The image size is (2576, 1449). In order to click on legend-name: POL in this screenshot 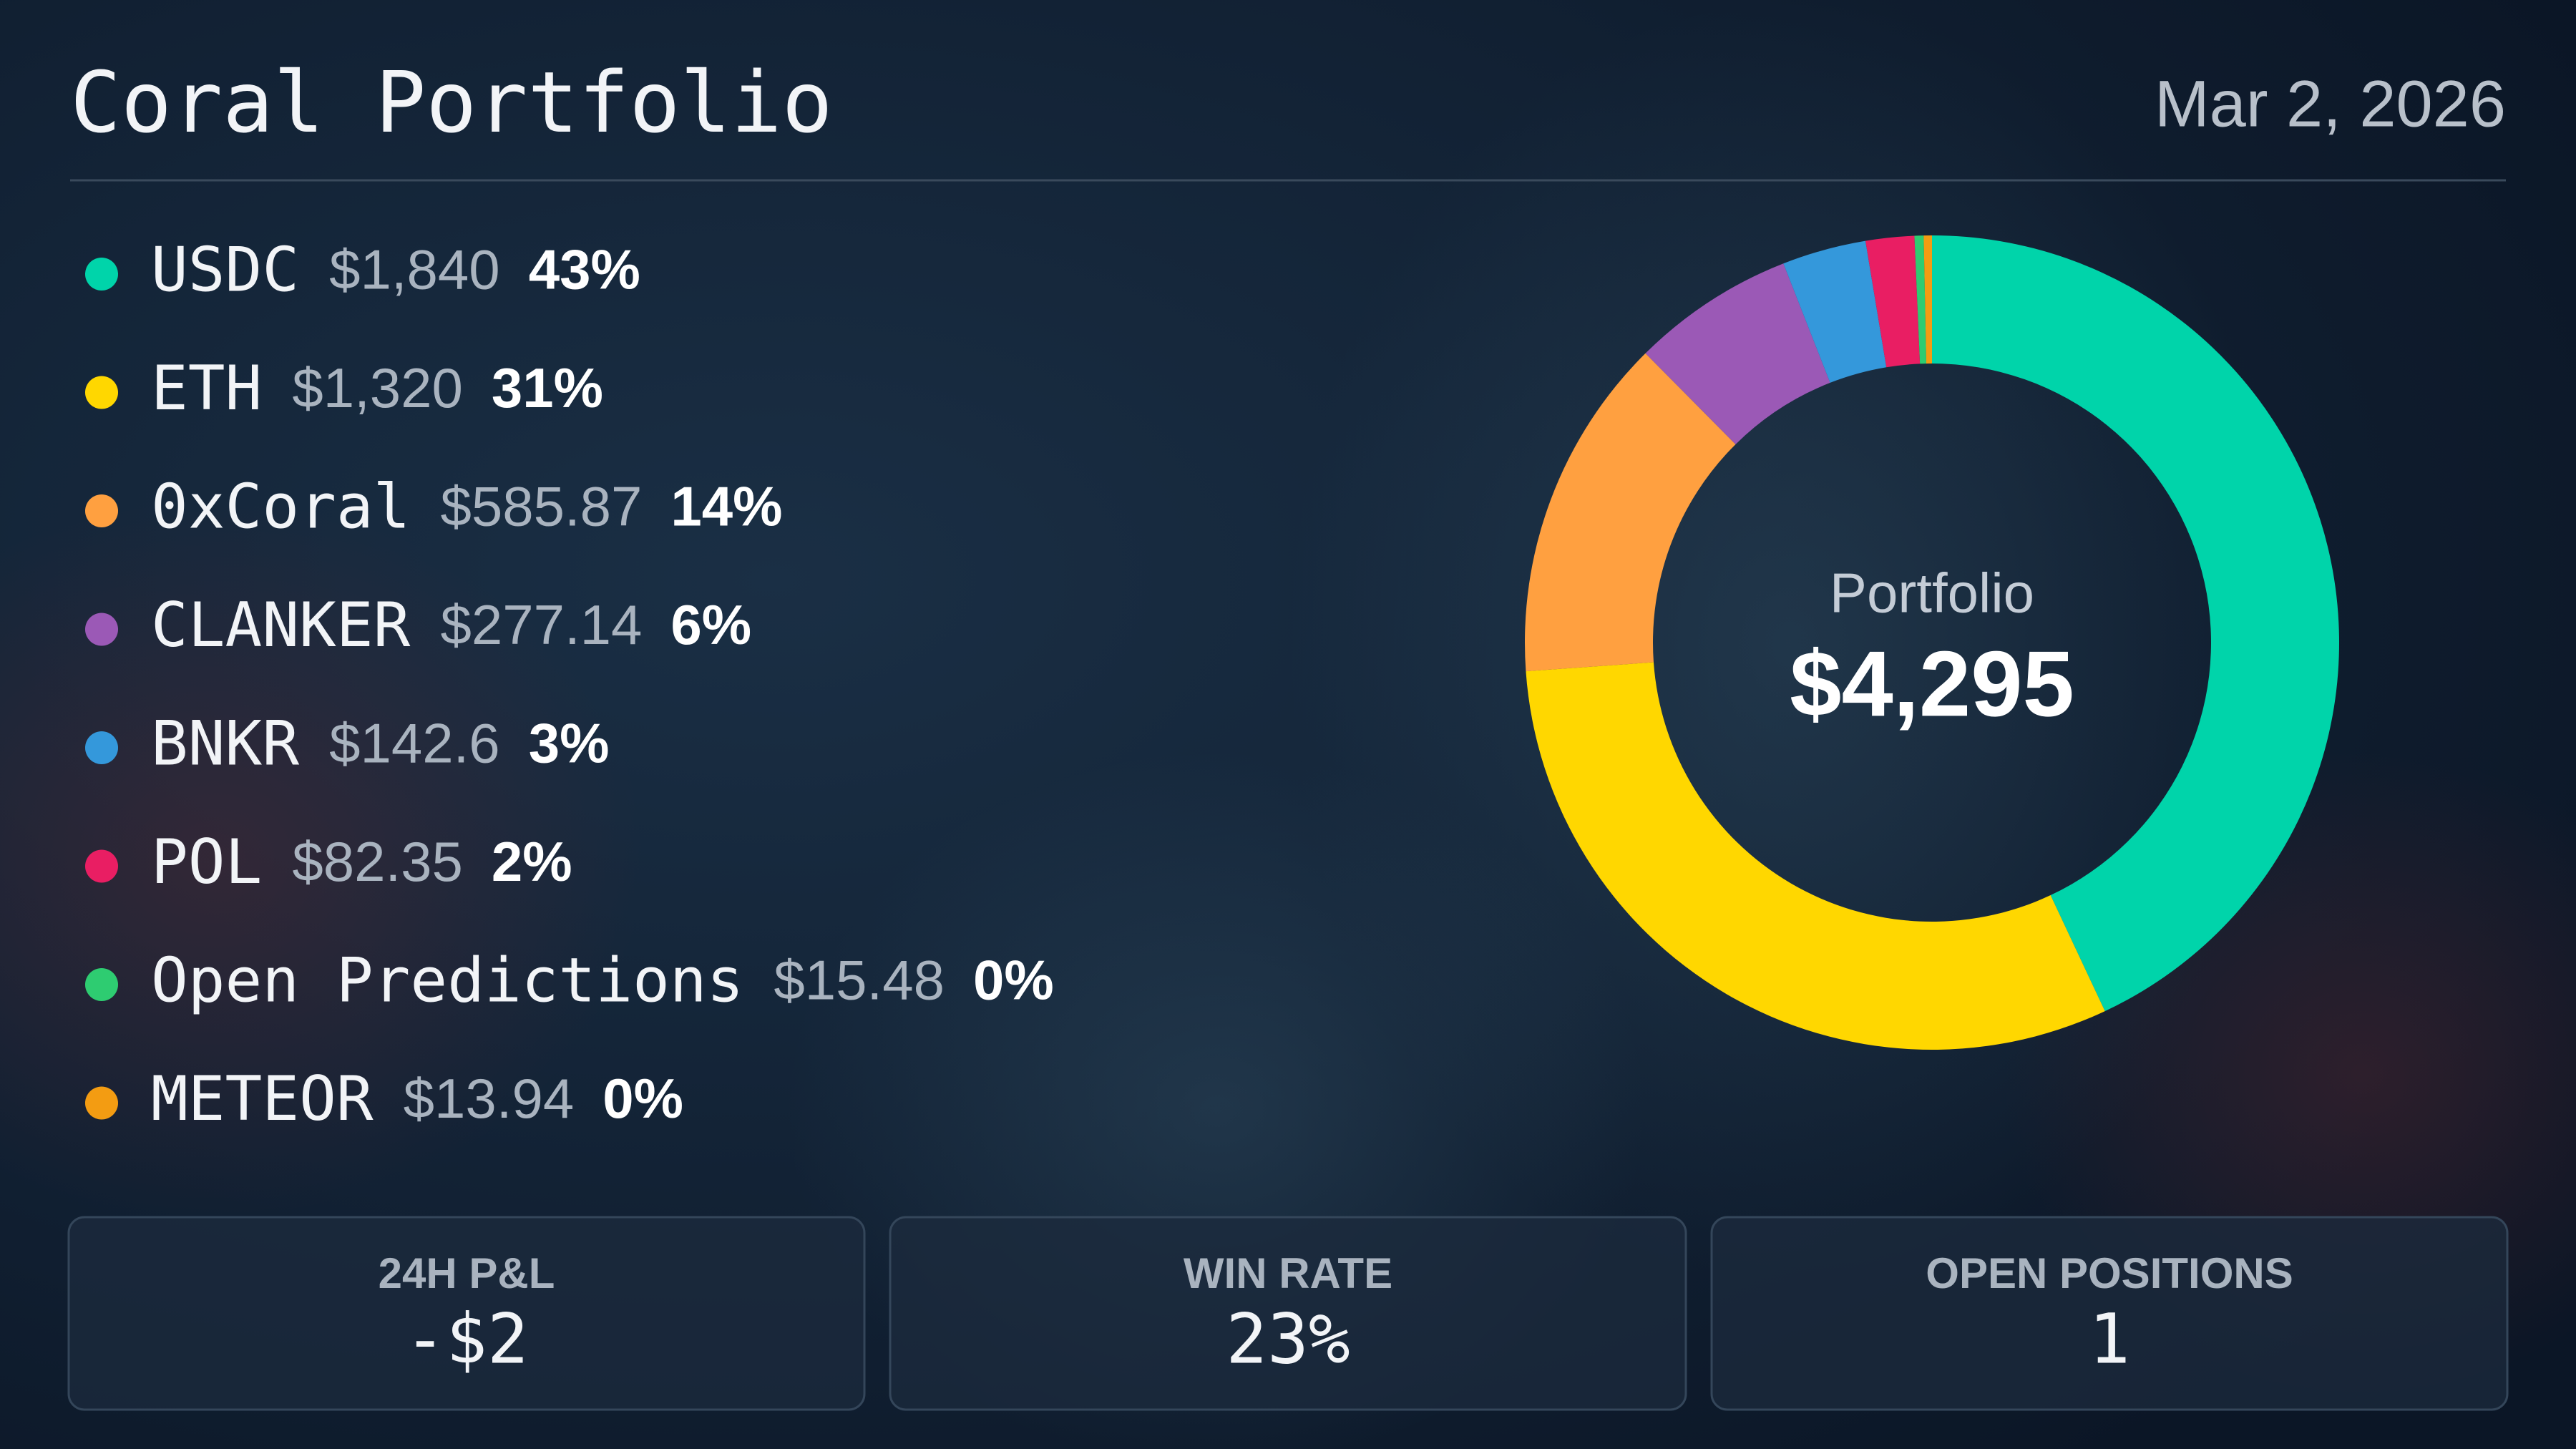, I will do `click(206, 862)`.